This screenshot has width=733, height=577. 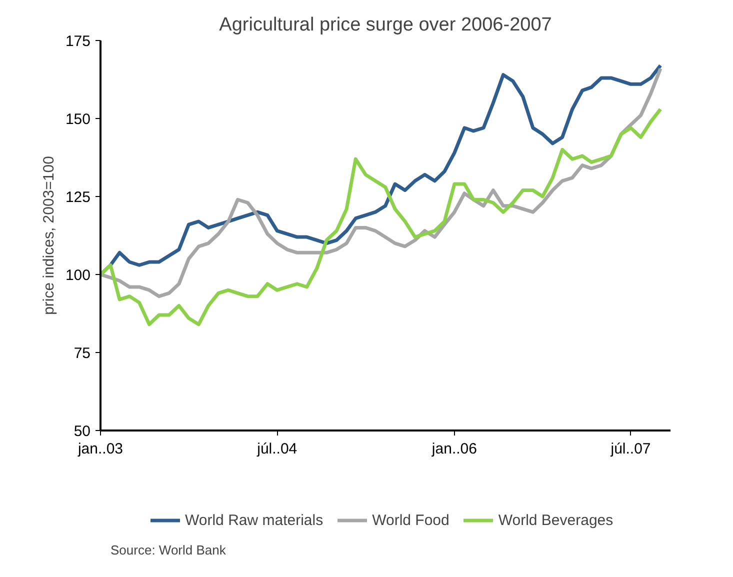 I want to click on x-tick-label: júl..07, so click(x=630, y=449).